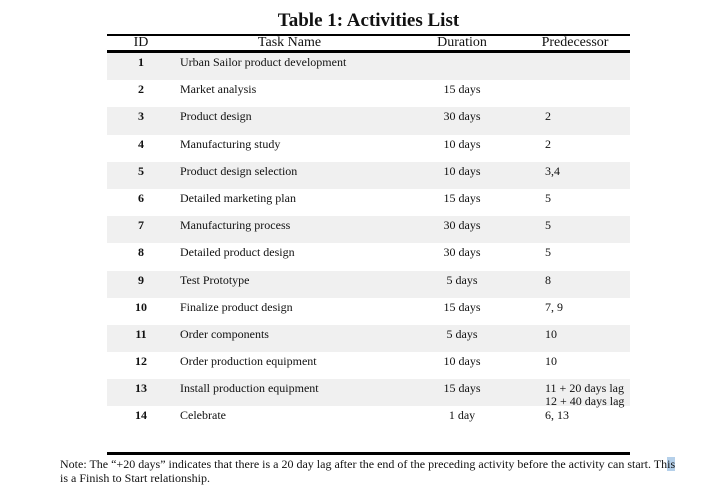 This screenshot has width=724, height=499. I want to click on cell-task: Manufacturing process, so click(235, 225).